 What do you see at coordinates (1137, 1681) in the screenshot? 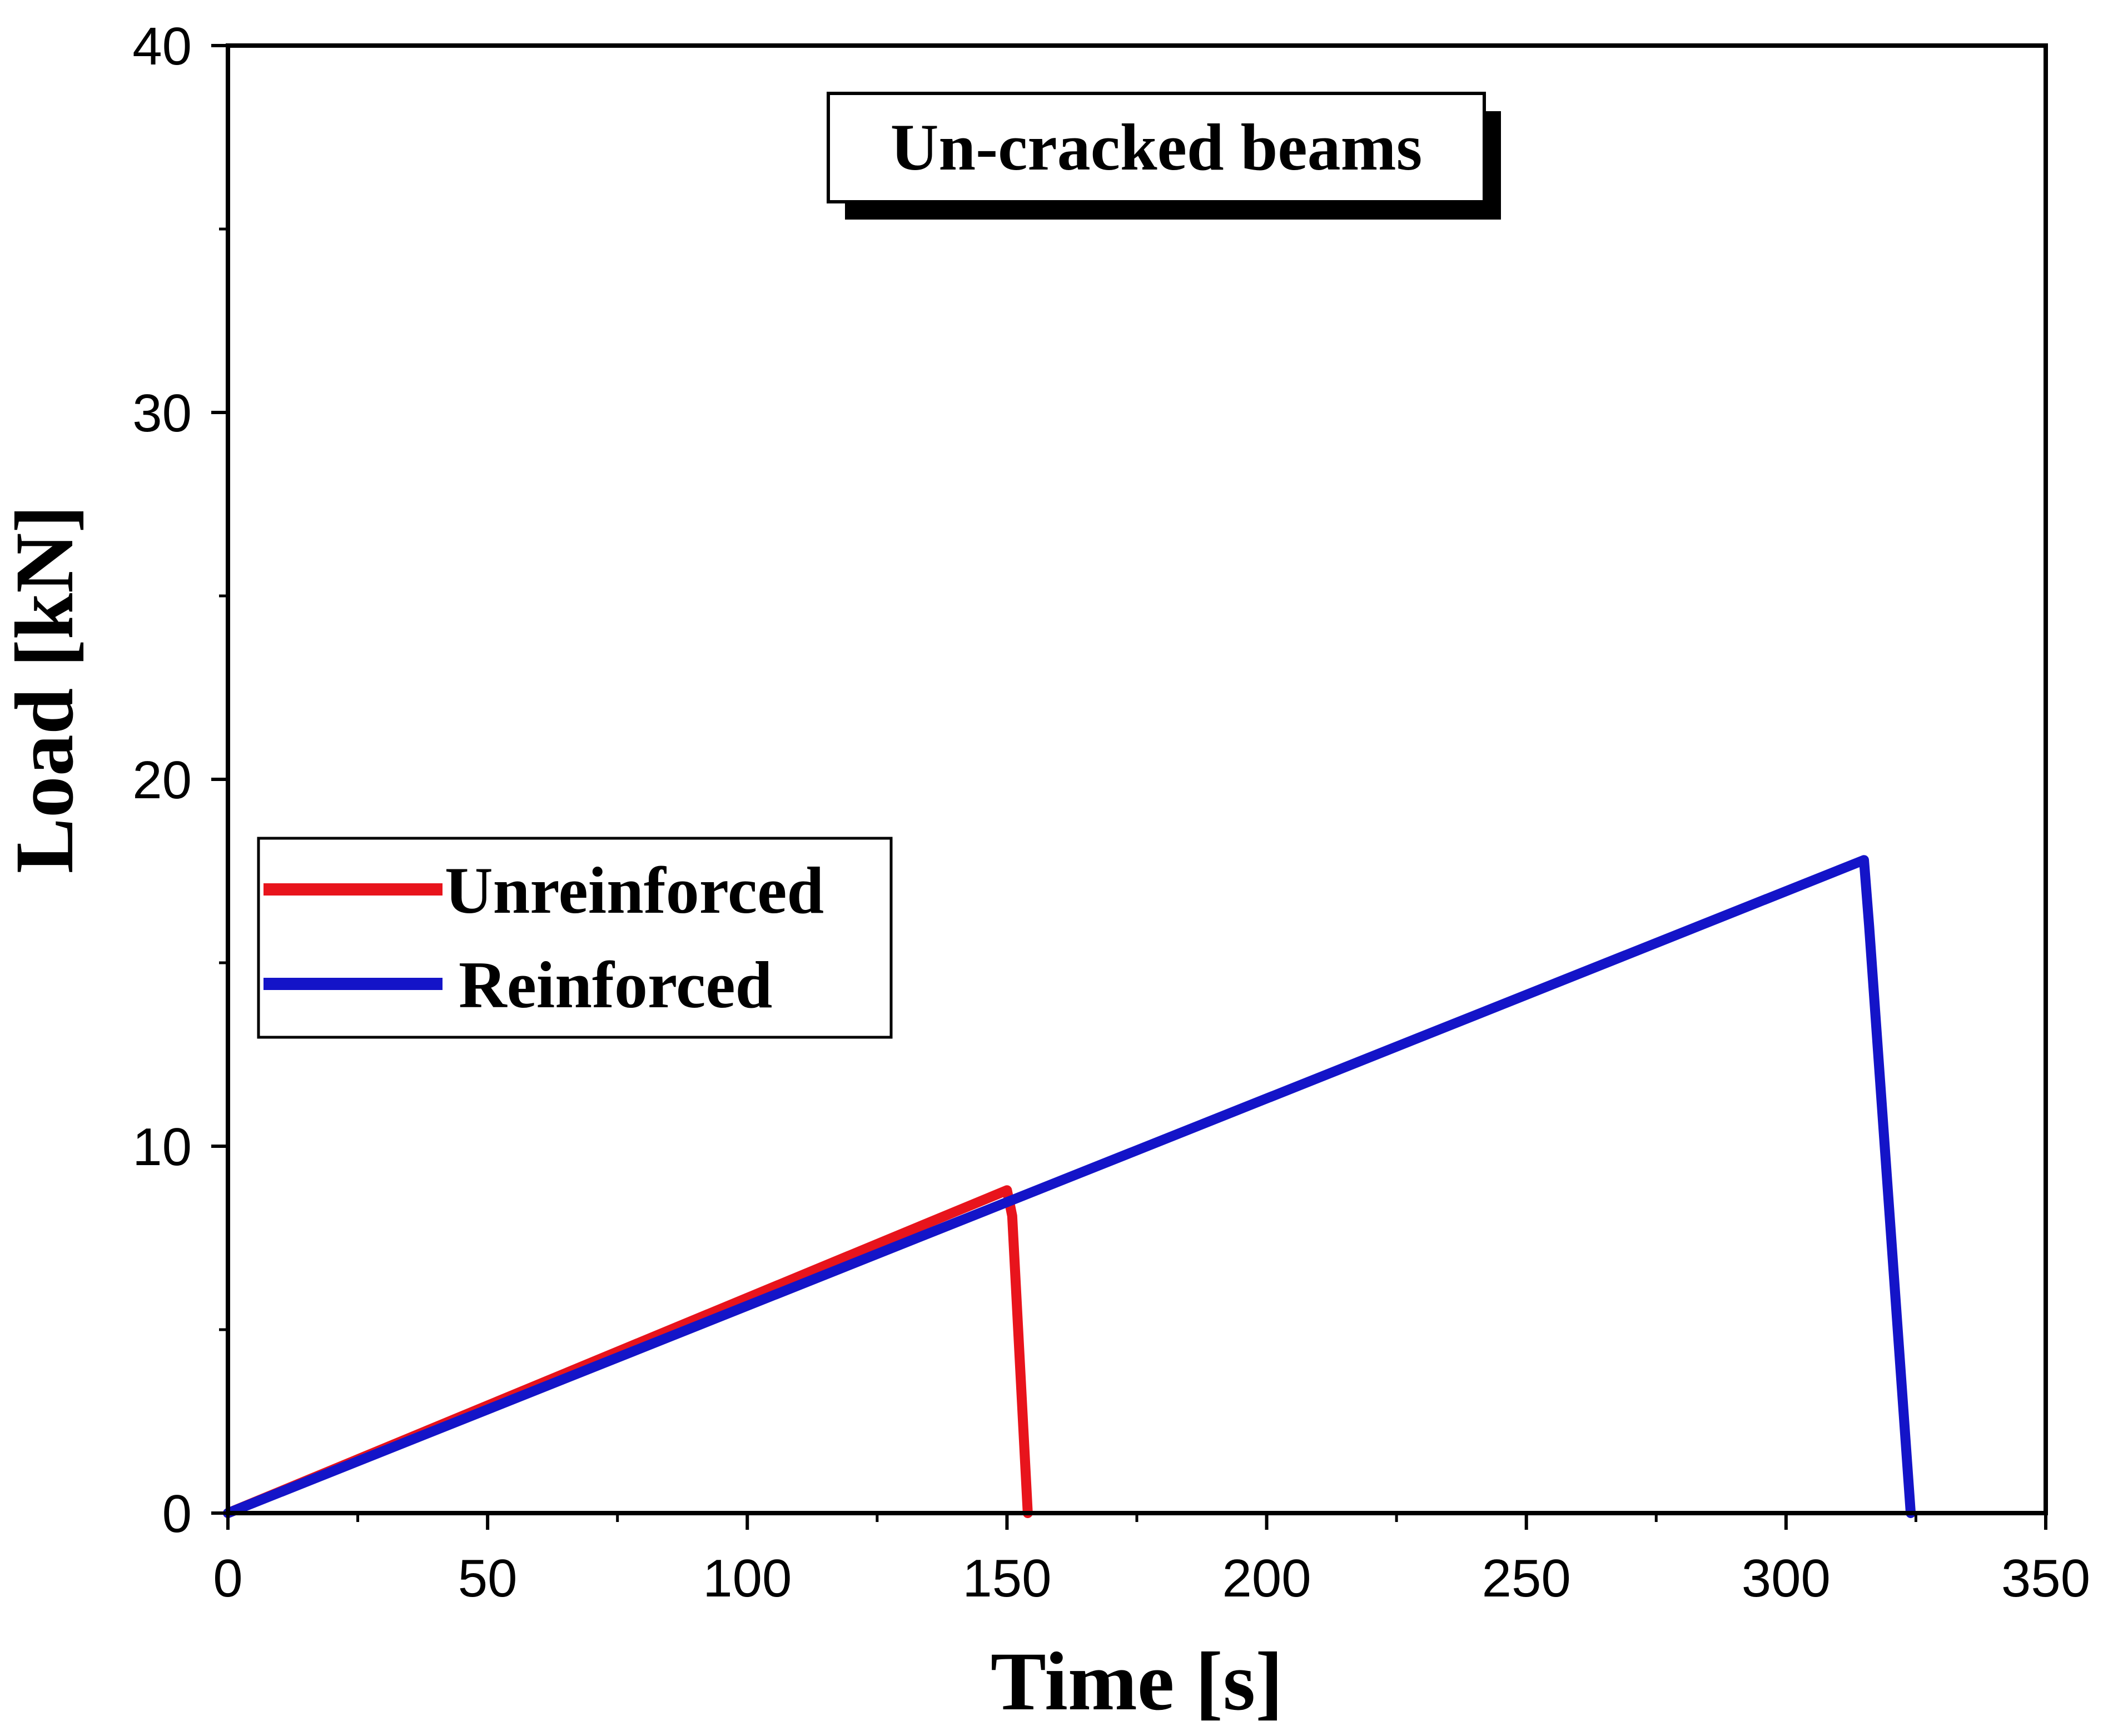
I see `x-axis-title: Time [s]` at bounding box center [1137, 1681].